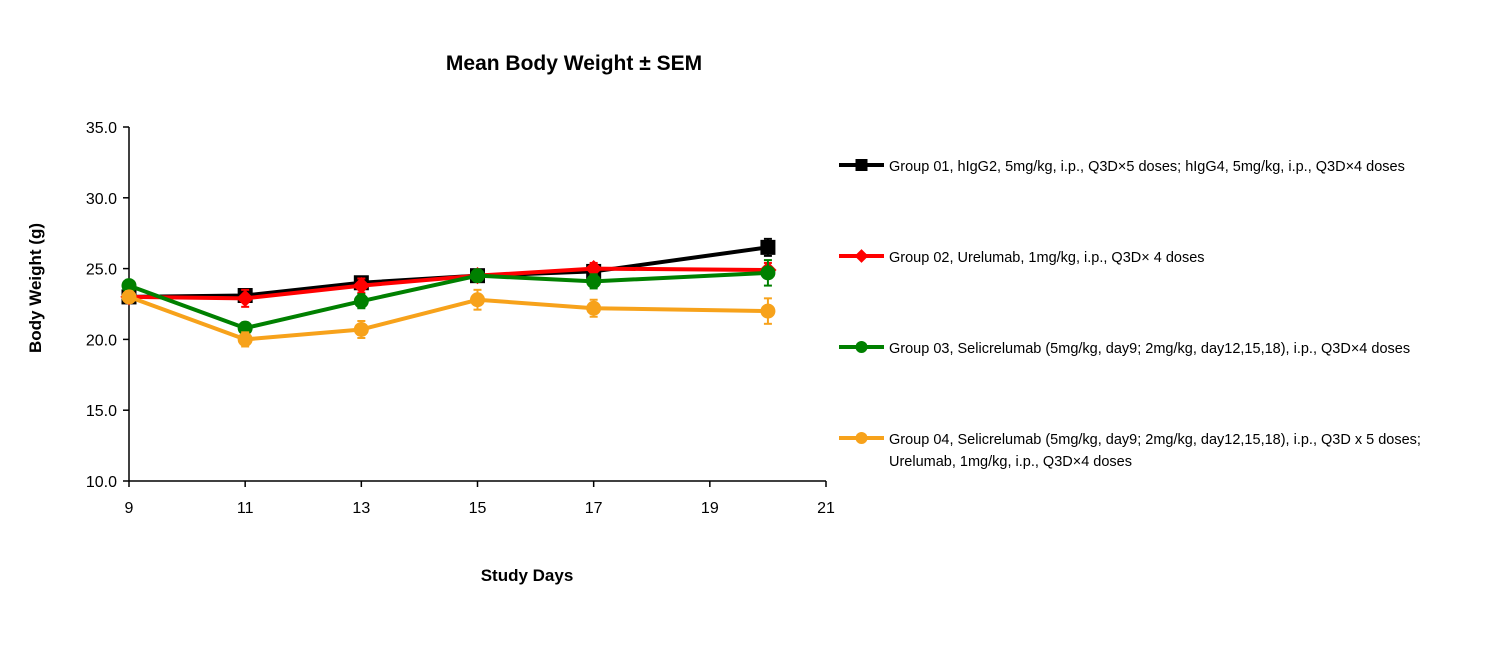 This screenshot has width=1490, height=653. Describe the element at coordinates (101, 340) in the screenshot. I see `y-tick-label: 20.0` at that location.